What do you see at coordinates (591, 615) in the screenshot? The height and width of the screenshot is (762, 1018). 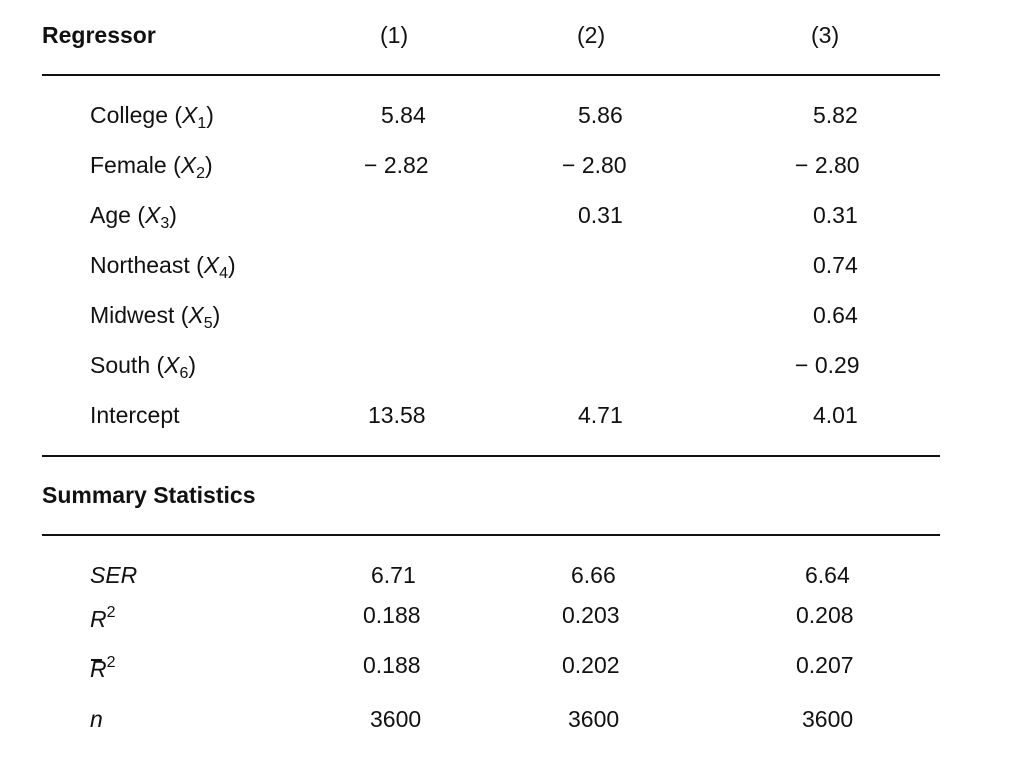 I see `cell-r2-2: 0.203` at bounding box center [591, 615].